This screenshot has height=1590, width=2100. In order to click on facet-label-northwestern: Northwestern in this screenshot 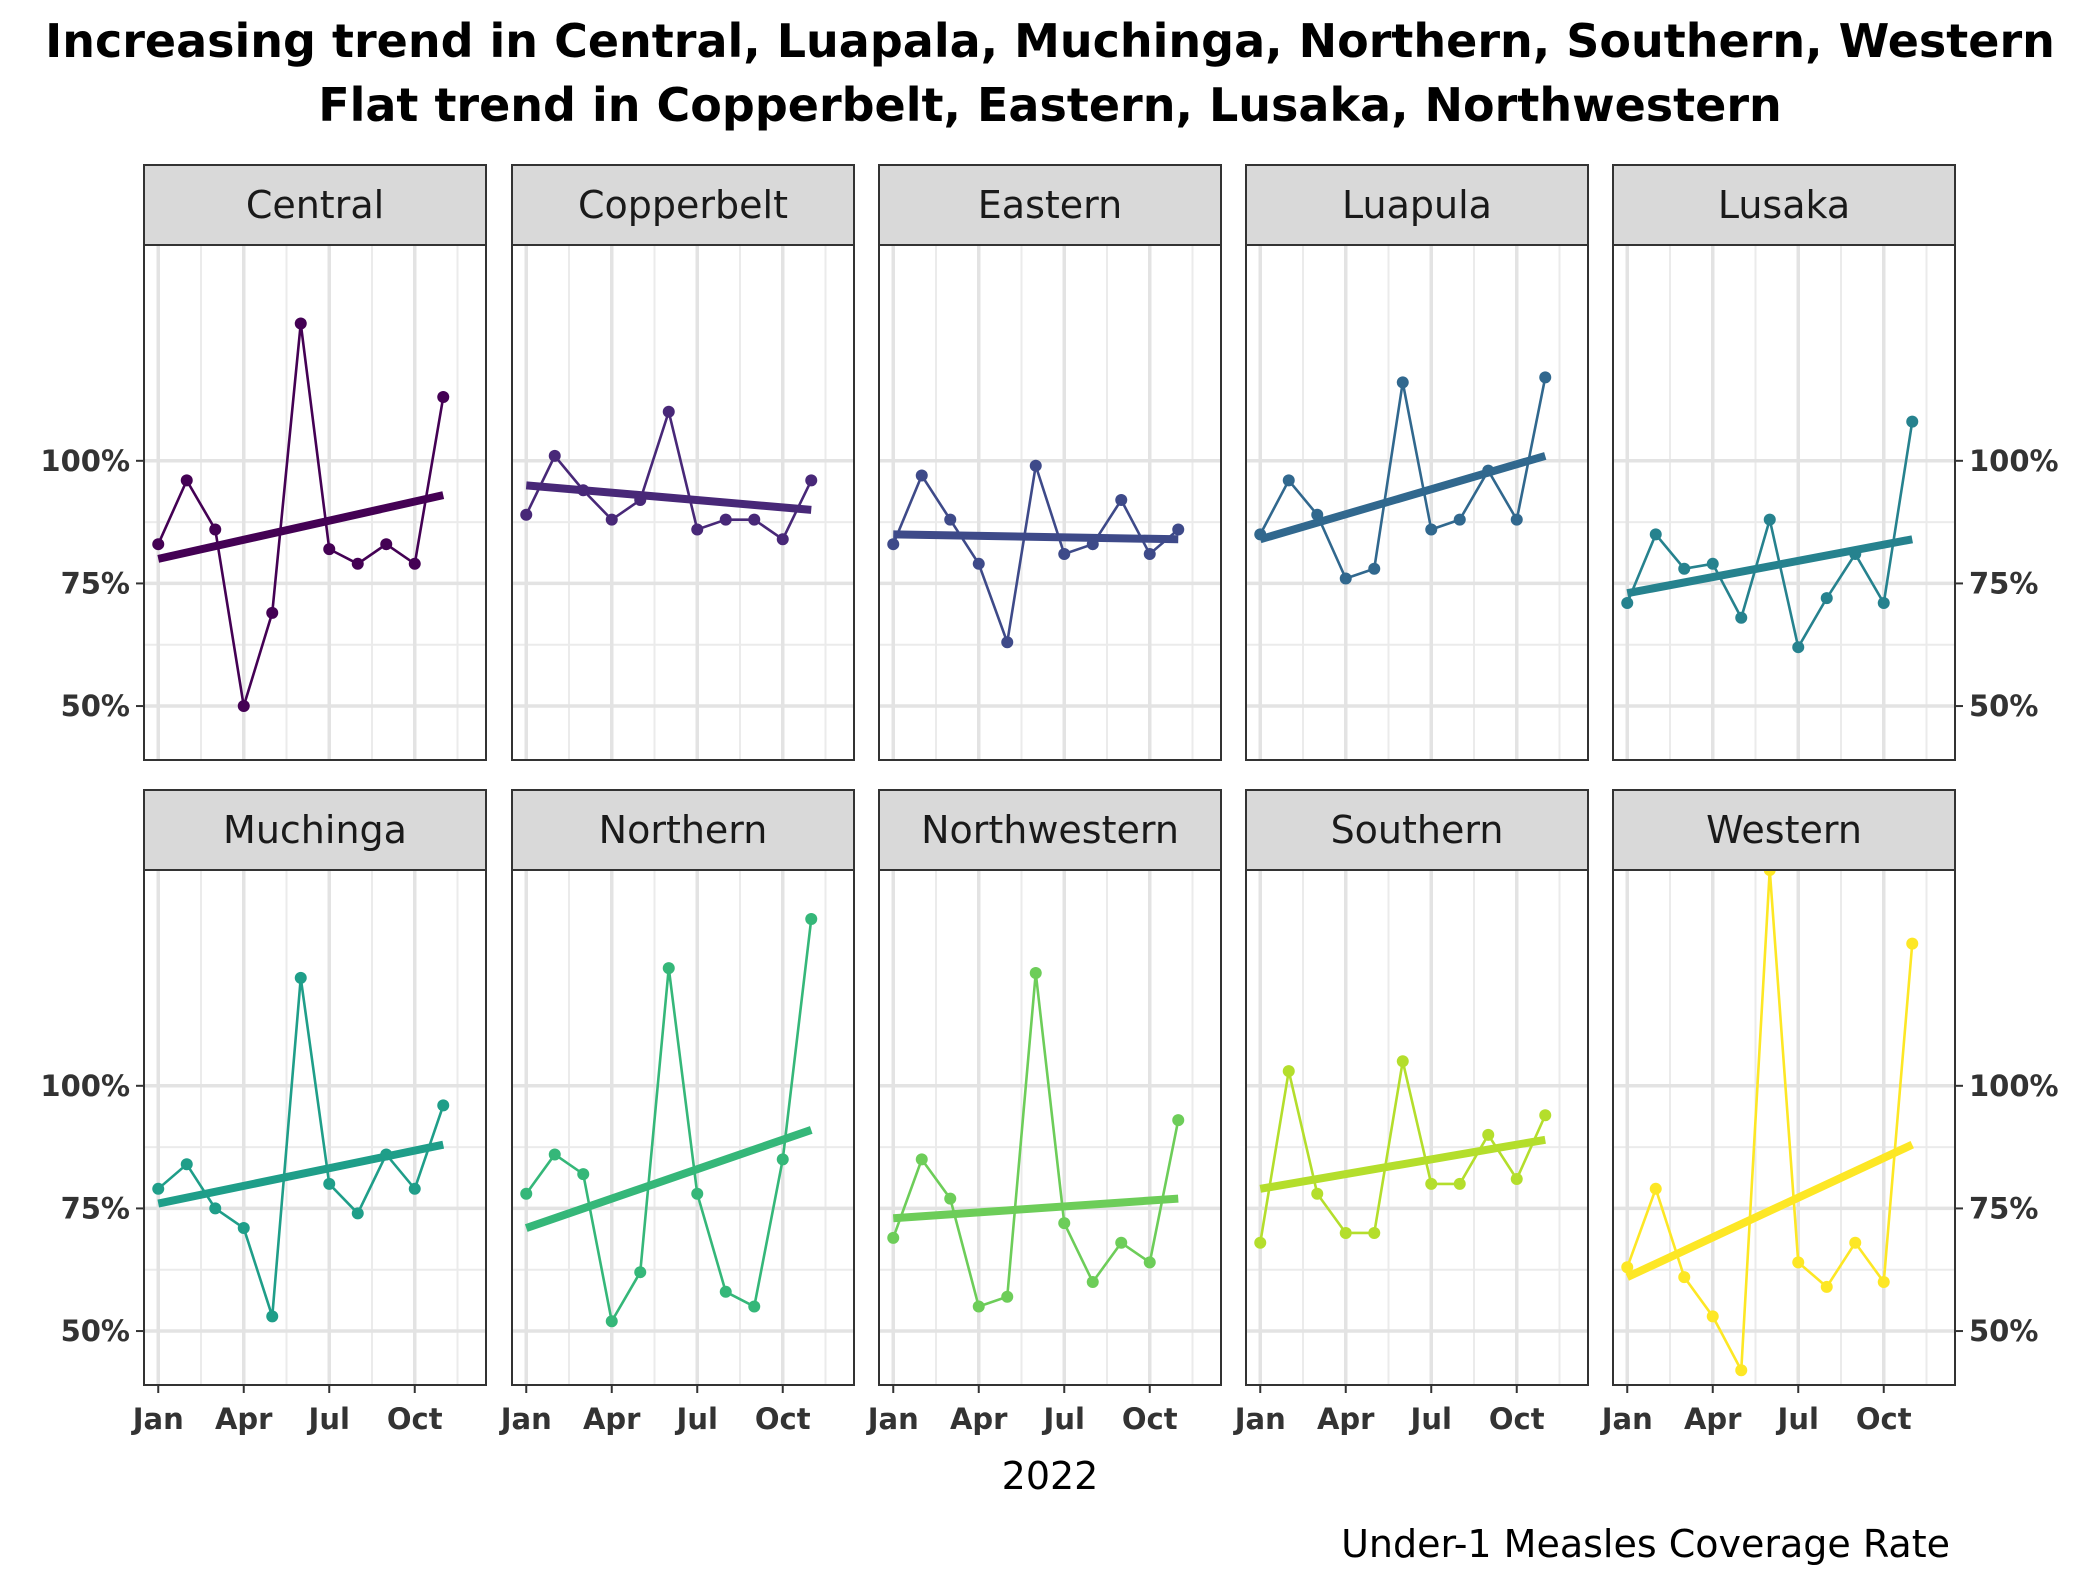, I will do `click(1050, 830)`.